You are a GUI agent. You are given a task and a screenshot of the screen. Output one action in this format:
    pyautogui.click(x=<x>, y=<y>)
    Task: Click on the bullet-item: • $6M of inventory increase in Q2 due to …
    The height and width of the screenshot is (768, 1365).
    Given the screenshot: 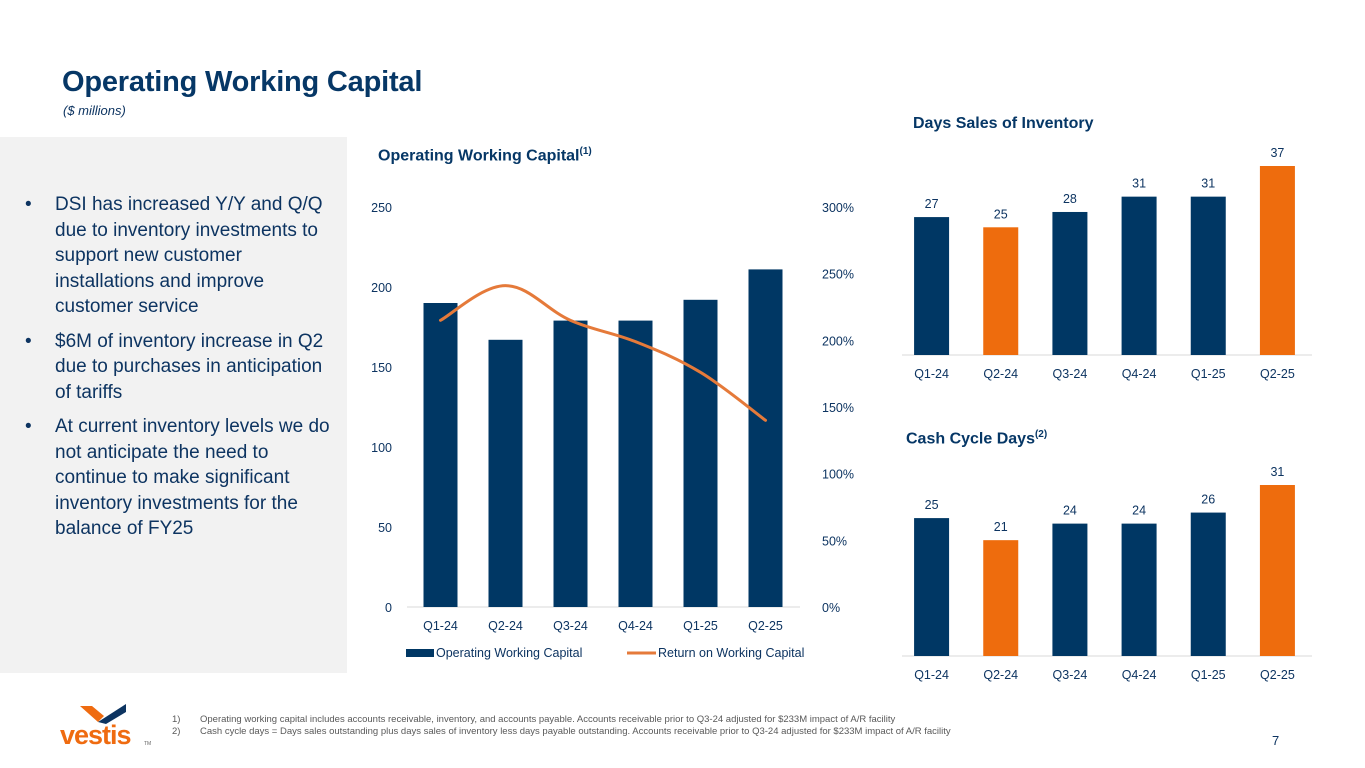 What is the action you would take?
    pyautogui.click(x=180, y=367)
    